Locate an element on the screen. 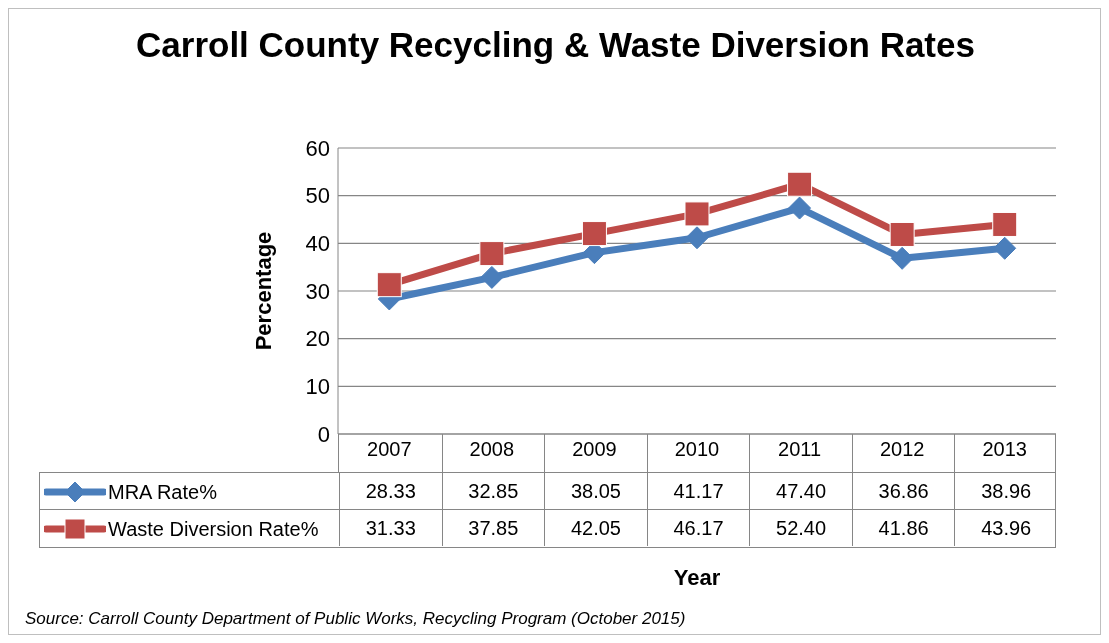  data-label: 32.85 is located at coordinates (493, 491).